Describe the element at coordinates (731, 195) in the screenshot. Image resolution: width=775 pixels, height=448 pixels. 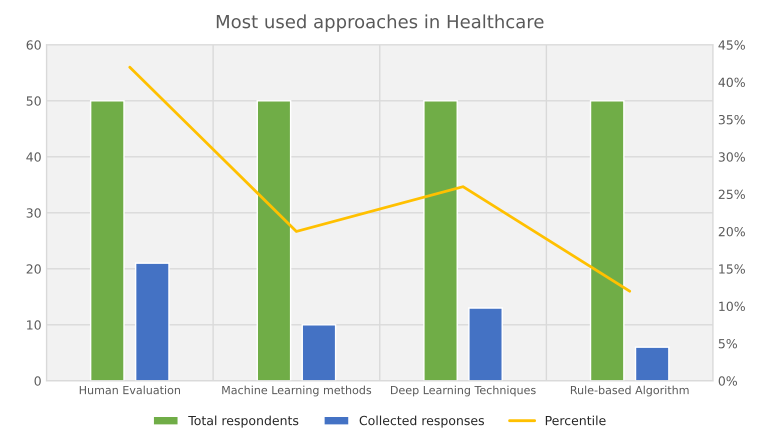
I see `y2-tick-label: 25%` at that location.